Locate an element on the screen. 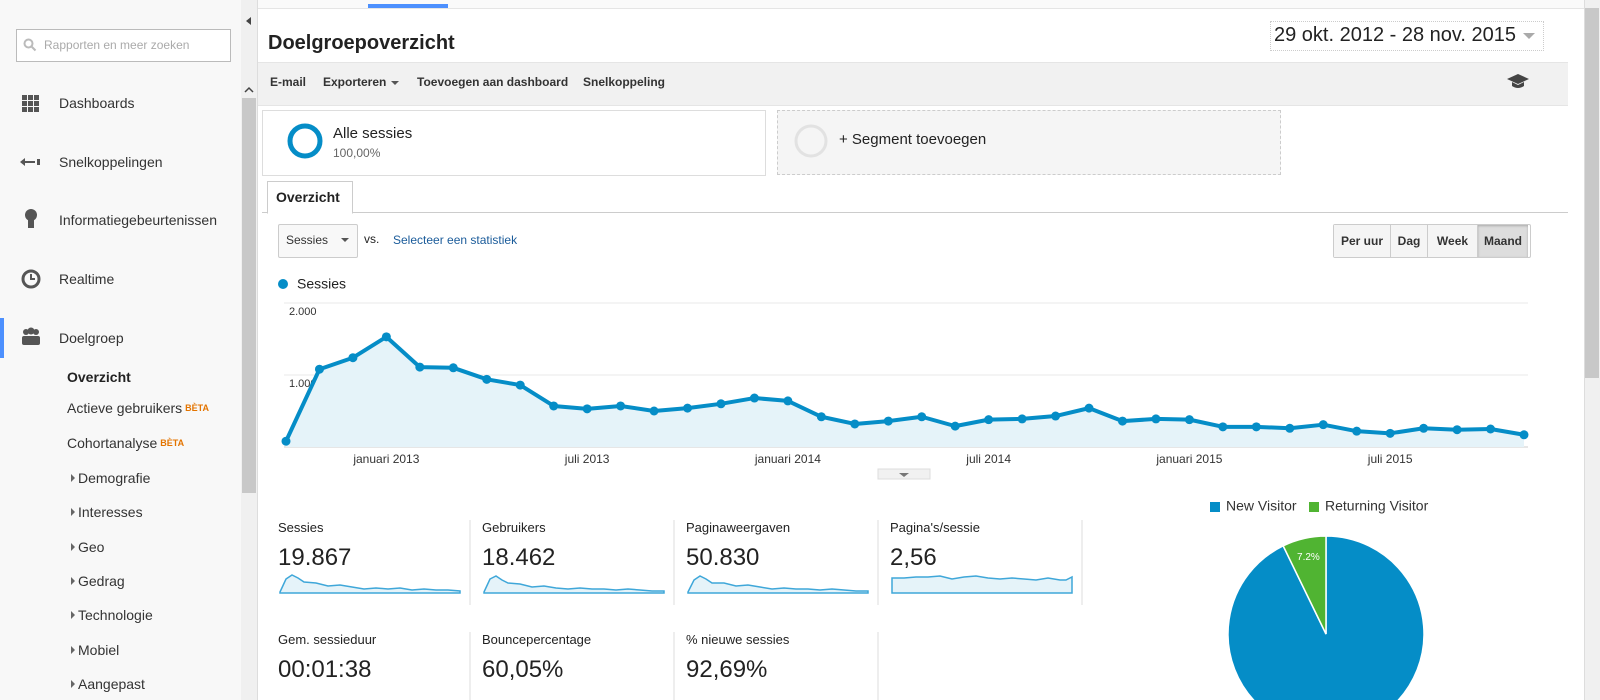 The height and width of the screenshot is (700, 1600). metric-title: Gebruikers is located at coordinates (514, 527).